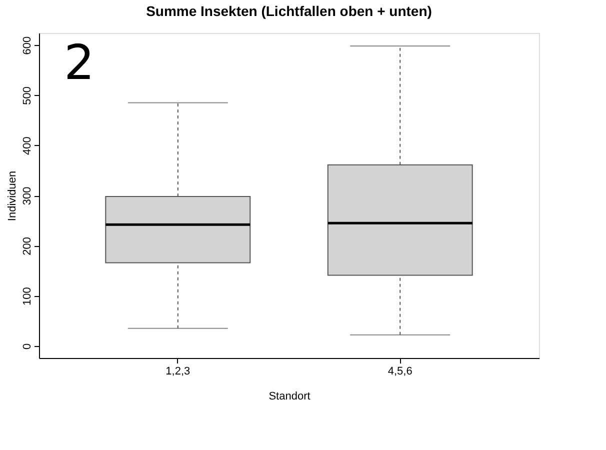 This screenshot has height=450, width=606. I want to click on x-tick-label: 1,2,3, so click(178, 372).